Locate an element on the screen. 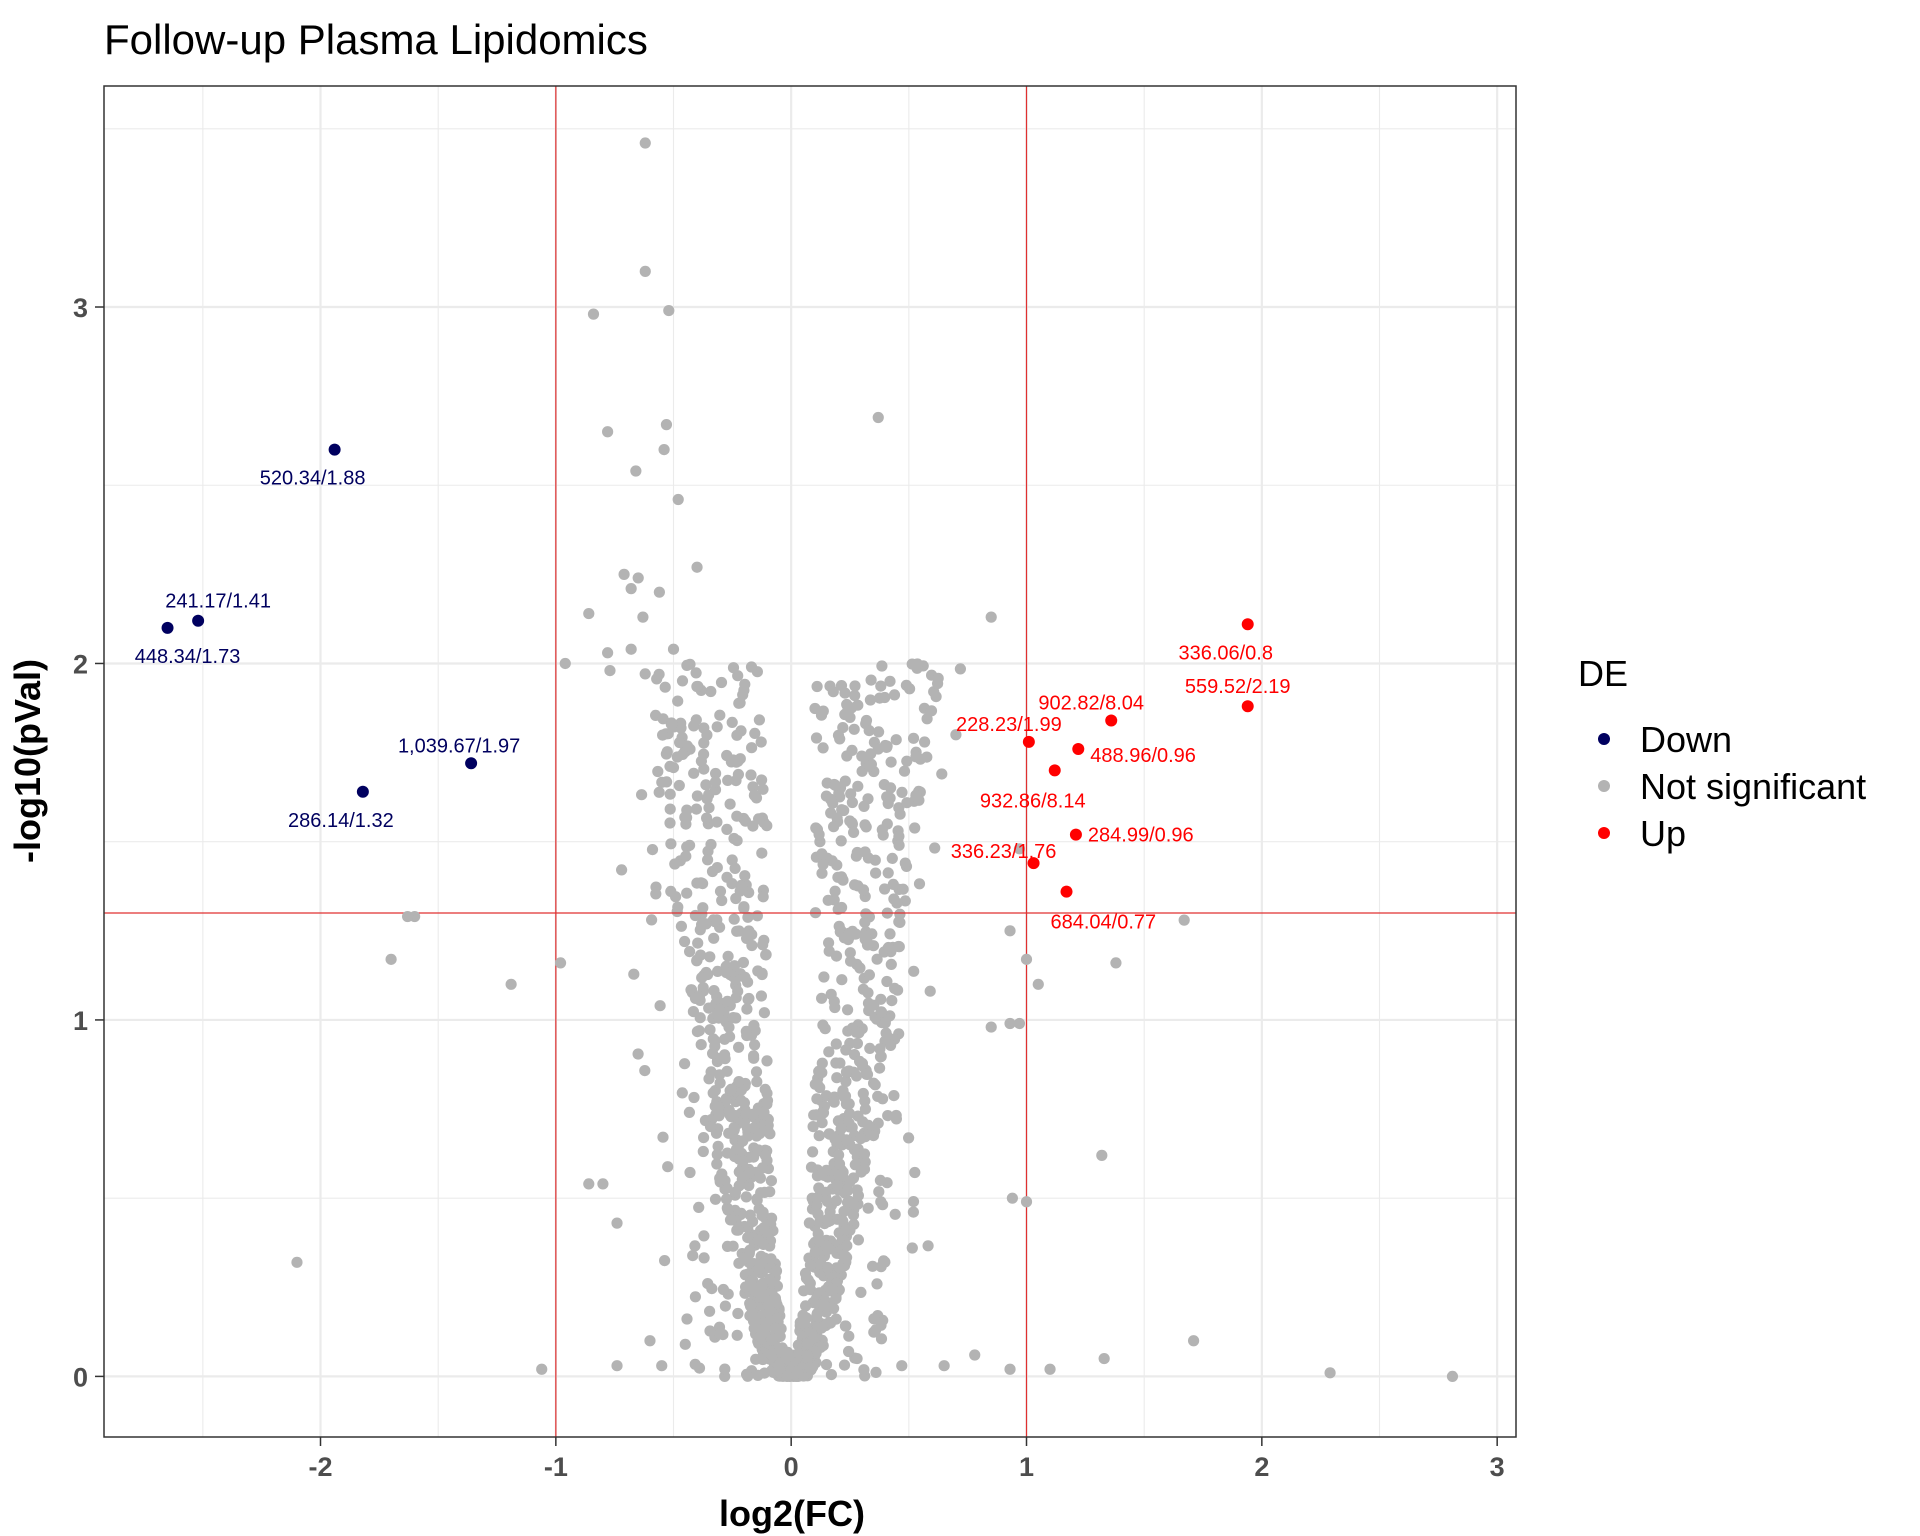  point-up is located at coordinates (1247, 624).